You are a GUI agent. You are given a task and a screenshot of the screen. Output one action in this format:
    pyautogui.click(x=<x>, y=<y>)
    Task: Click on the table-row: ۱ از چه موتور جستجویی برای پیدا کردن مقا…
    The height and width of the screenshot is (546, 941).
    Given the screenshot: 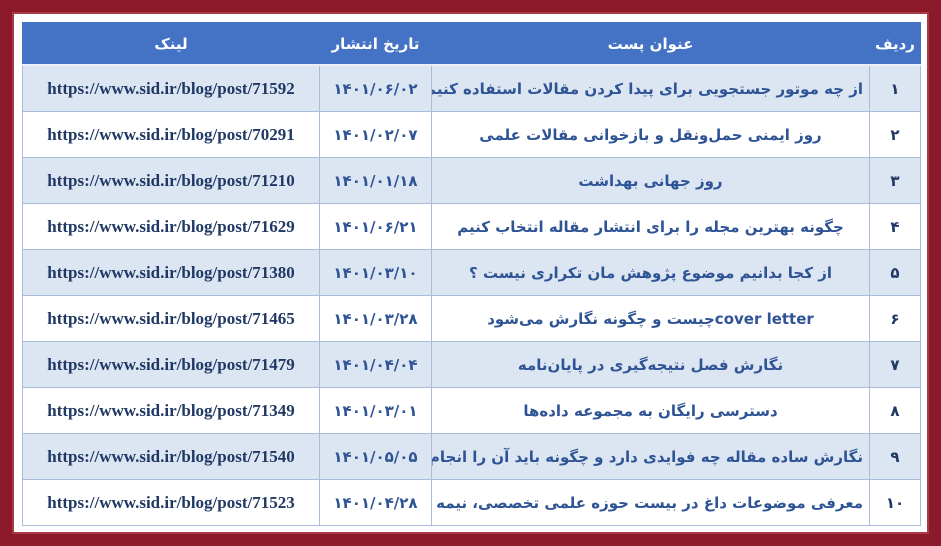 What is the action you would take?
    pyautogui.click(x=471, y=88)
    